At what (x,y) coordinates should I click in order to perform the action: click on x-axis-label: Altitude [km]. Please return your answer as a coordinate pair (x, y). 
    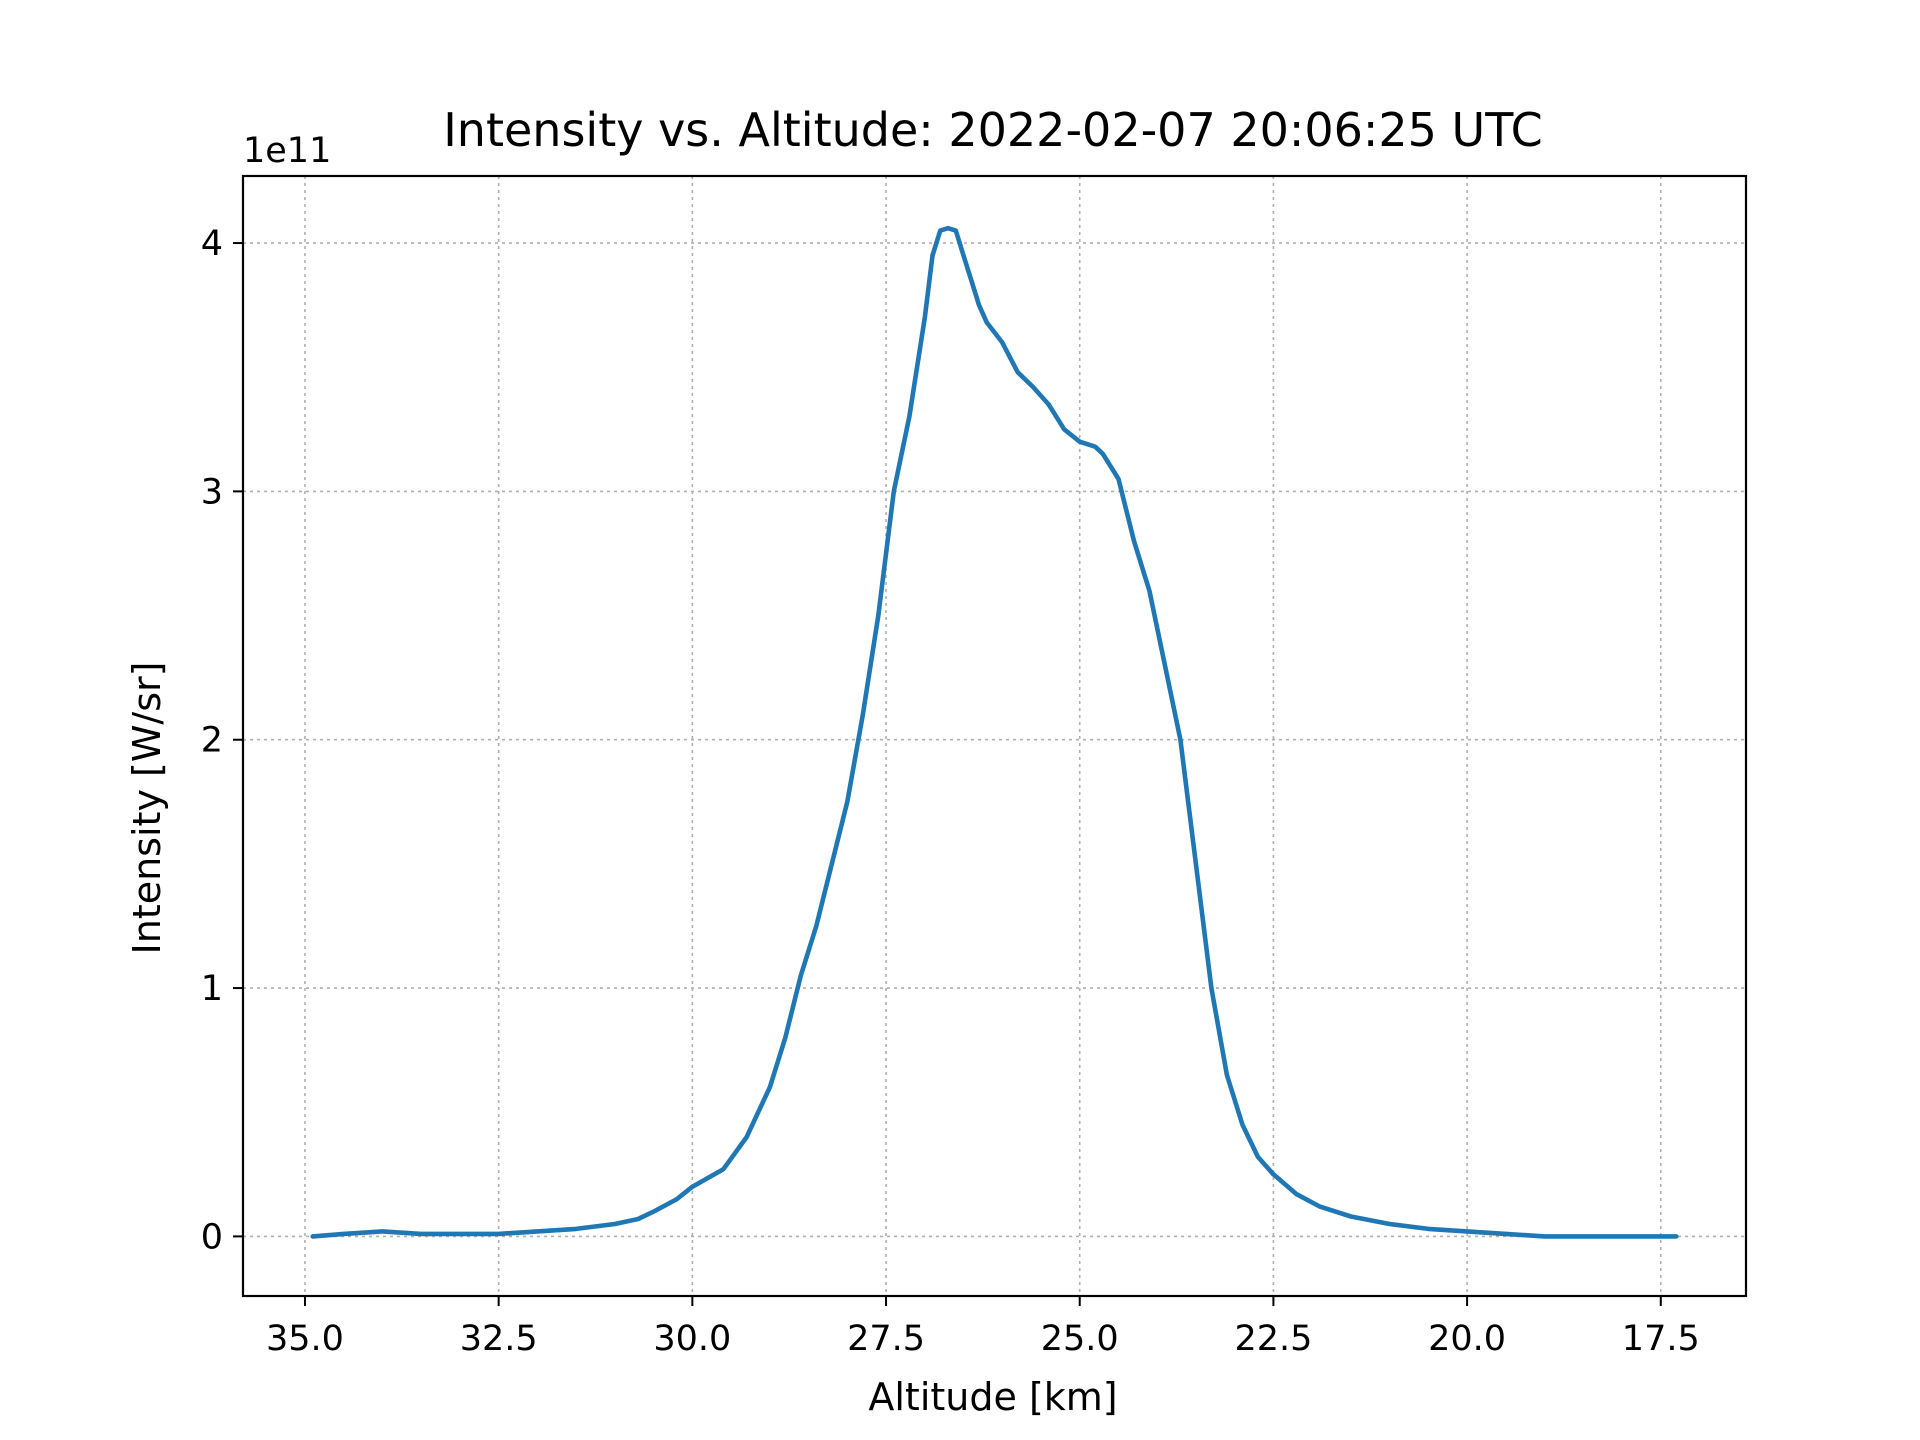
    Looking at the image, I should click on (992, 1397).